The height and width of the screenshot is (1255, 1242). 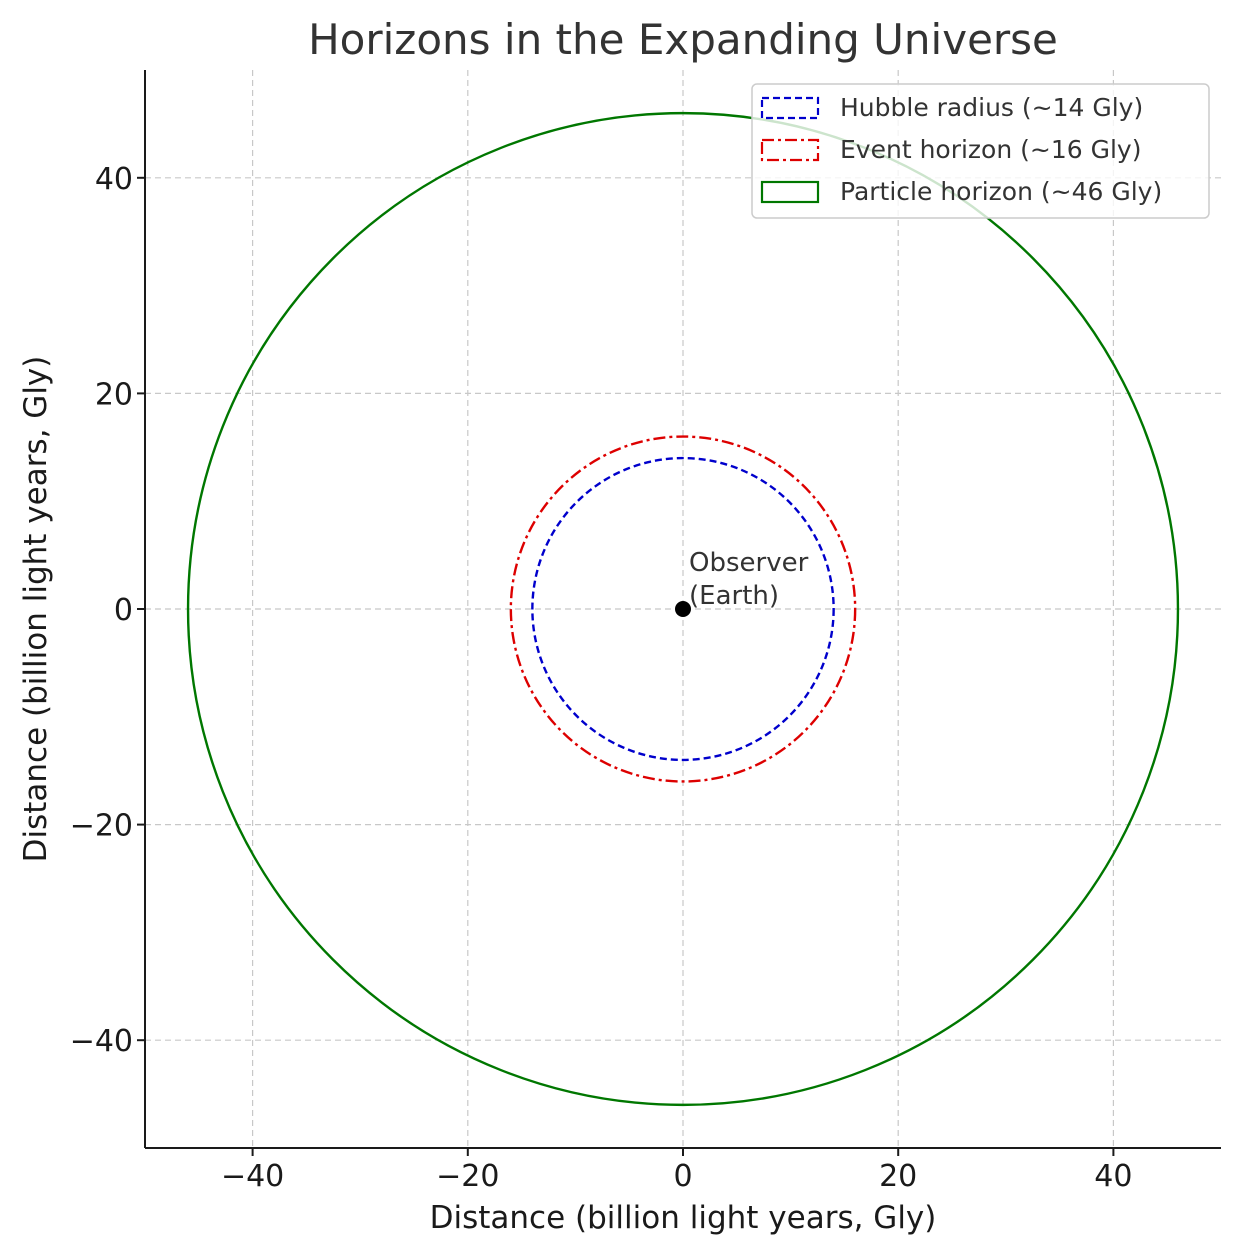 I want to click on x-tick-label-2: 0, so click(x=682, y=1176).